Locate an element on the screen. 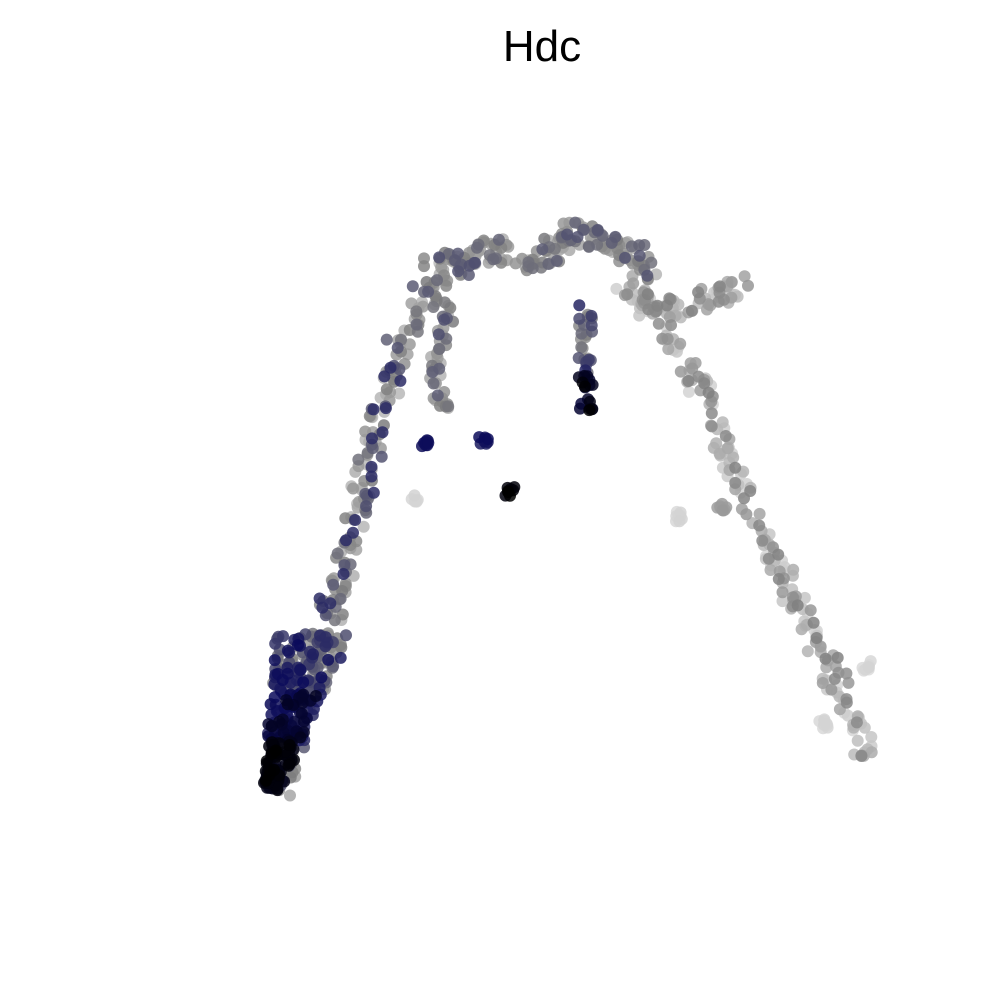 This screenshot has width=1000, height=1000. chart-title: Hdc is located at coordinates (542, 46).